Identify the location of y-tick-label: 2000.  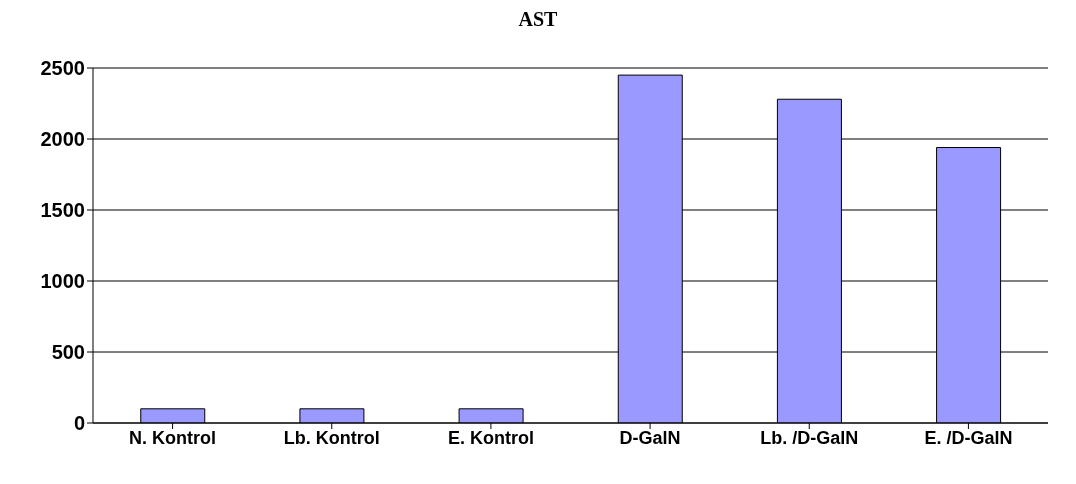
(62, 139).